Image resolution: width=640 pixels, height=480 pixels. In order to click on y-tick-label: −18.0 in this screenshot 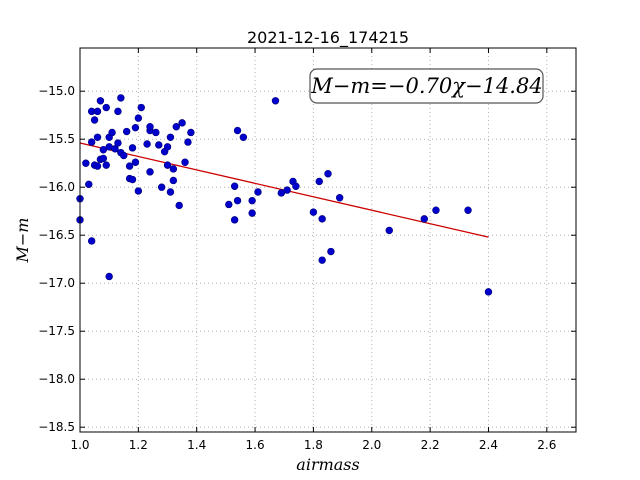, I will do `click(56, 379)`.